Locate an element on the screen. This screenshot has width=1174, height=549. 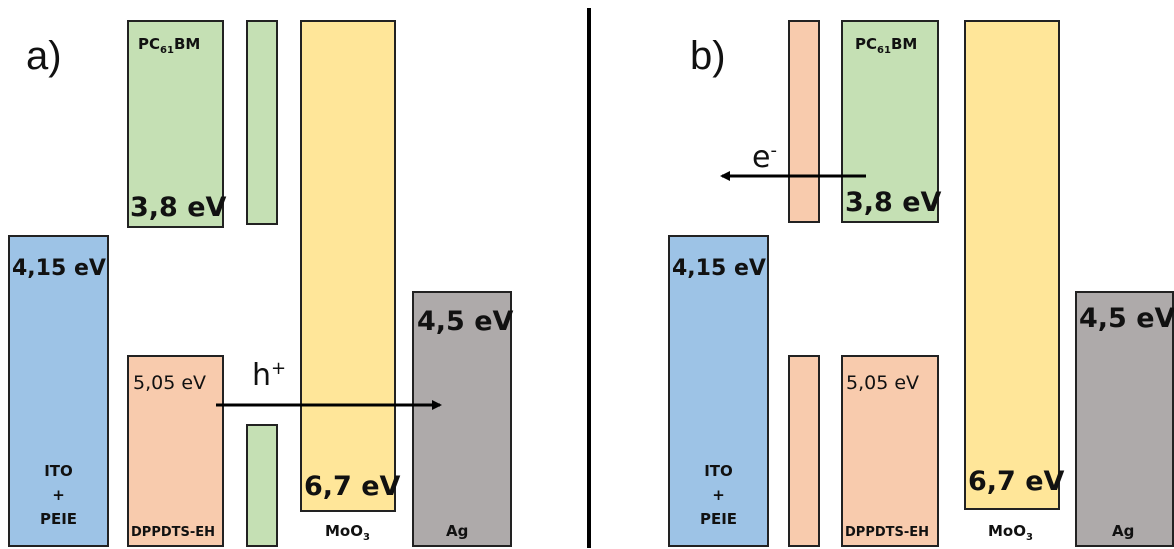
hole-letter: h is located at coordinates (262, 375).